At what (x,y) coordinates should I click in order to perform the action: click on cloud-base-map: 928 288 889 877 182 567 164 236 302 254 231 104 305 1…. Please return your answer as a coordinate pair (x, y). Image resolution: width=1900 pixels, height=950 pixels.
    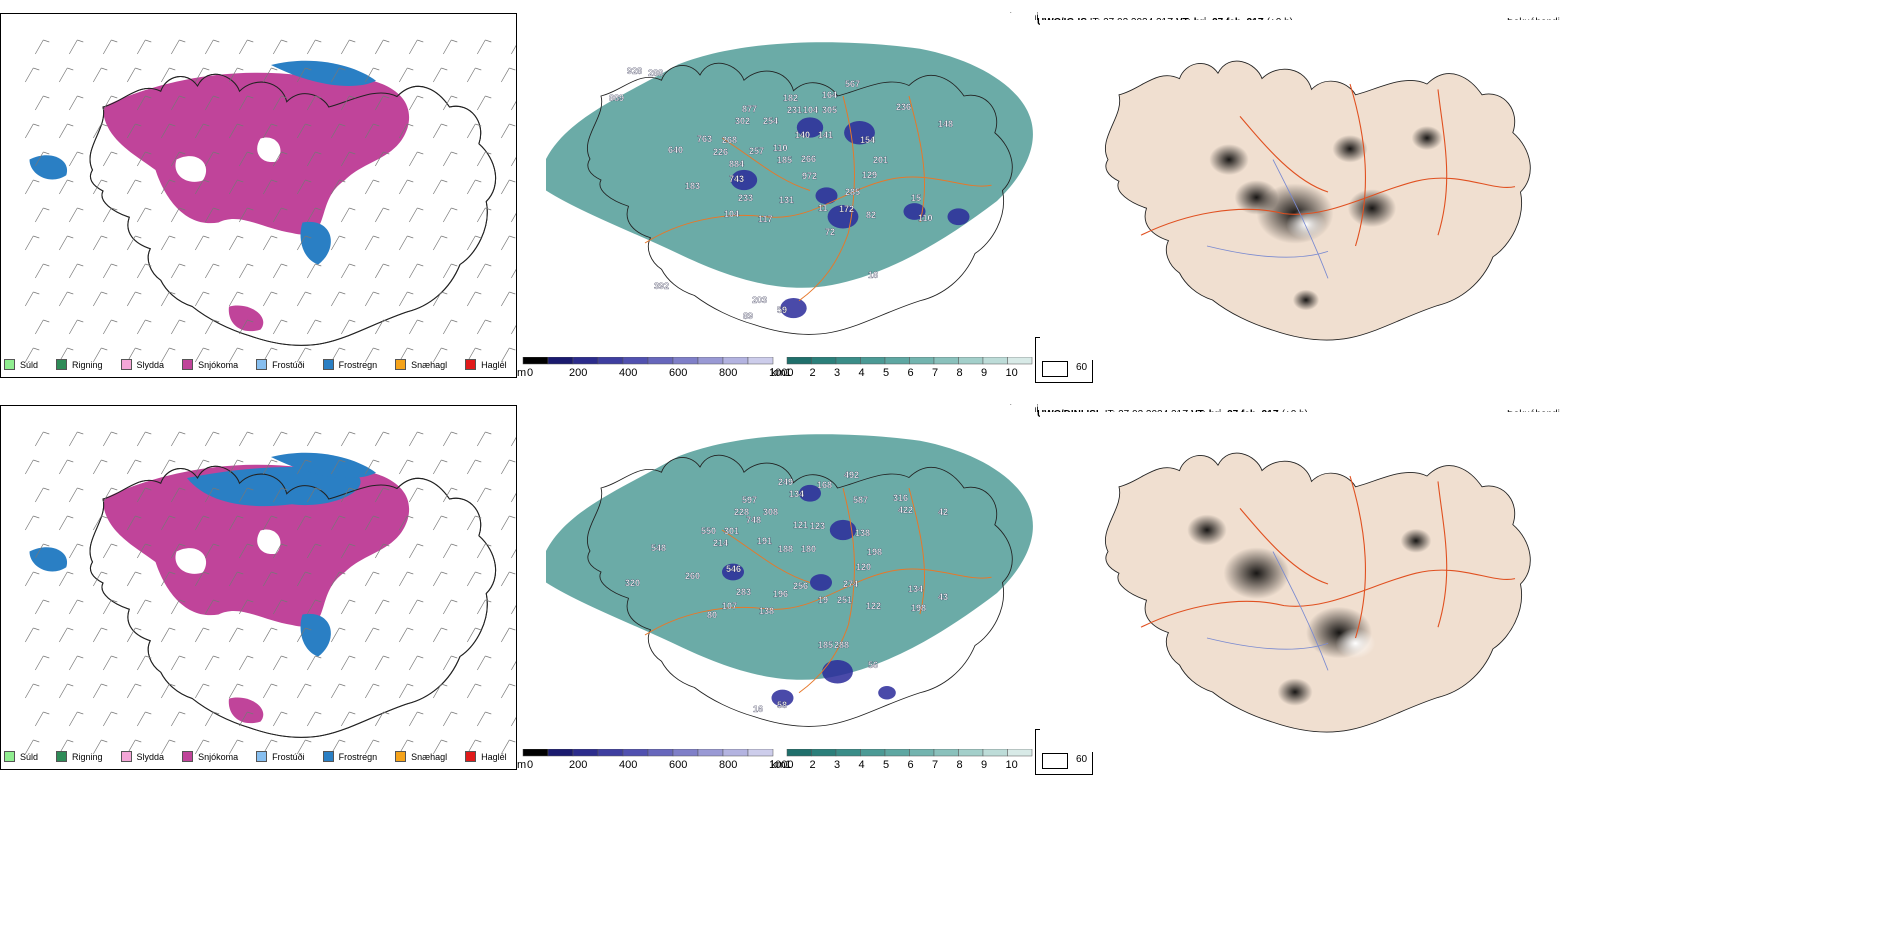
    Looking at the image, I should click on (776, 185).